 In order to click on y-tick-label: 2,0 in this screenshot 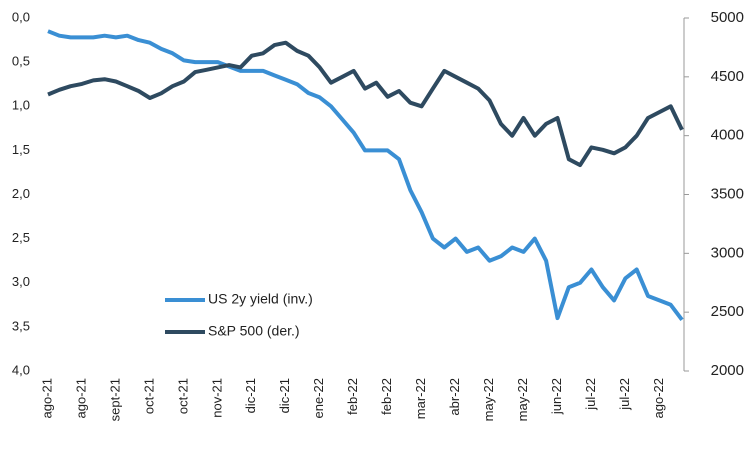, I will do `click(21, 193)`.